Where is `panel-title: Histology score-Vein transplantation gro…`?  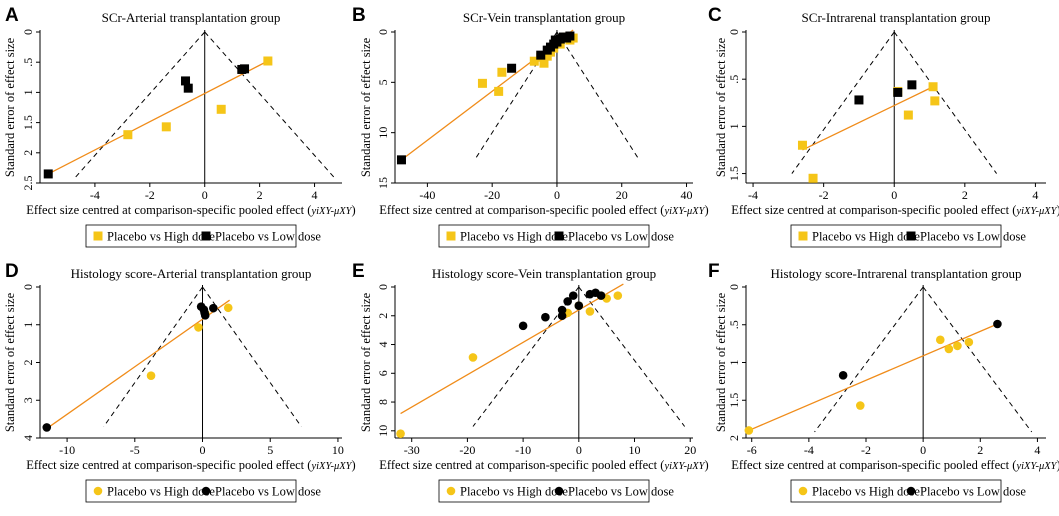 panel-title: Histology score-Vein transplantation gro… is located at coordinates (544, 273).